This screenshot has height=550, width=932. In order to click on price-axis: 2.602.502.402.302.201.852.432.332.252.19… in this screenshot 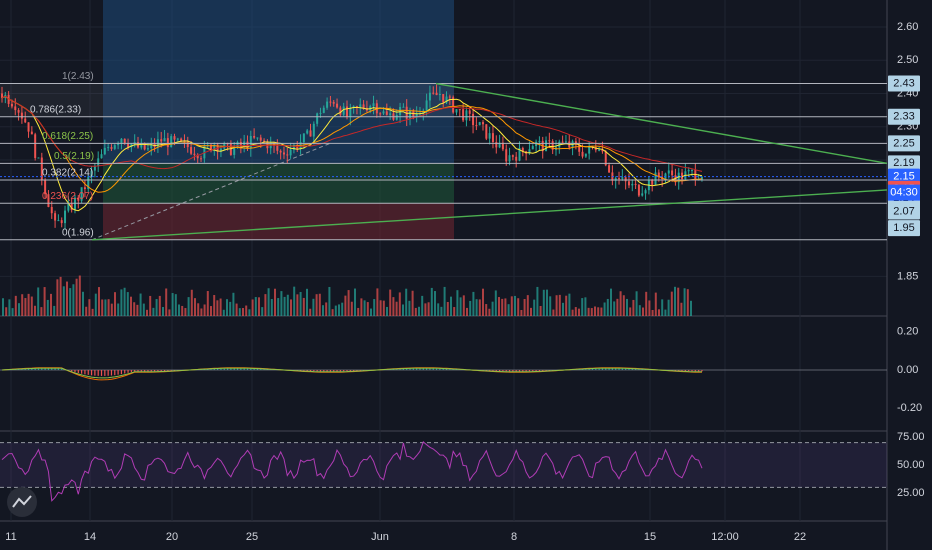, I will do `click(906, 260)`.